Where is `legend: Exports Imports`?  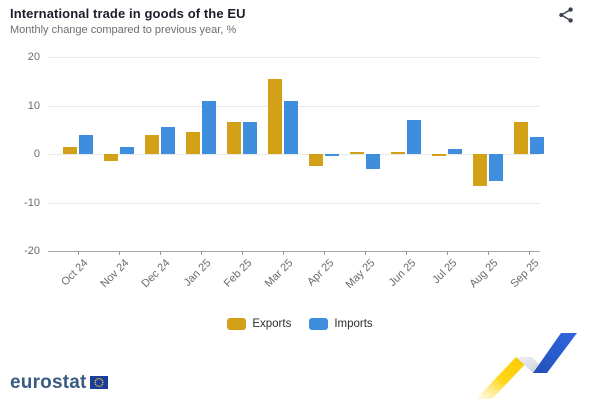 legend: Exports Imports is located at coordinates (300, 324).